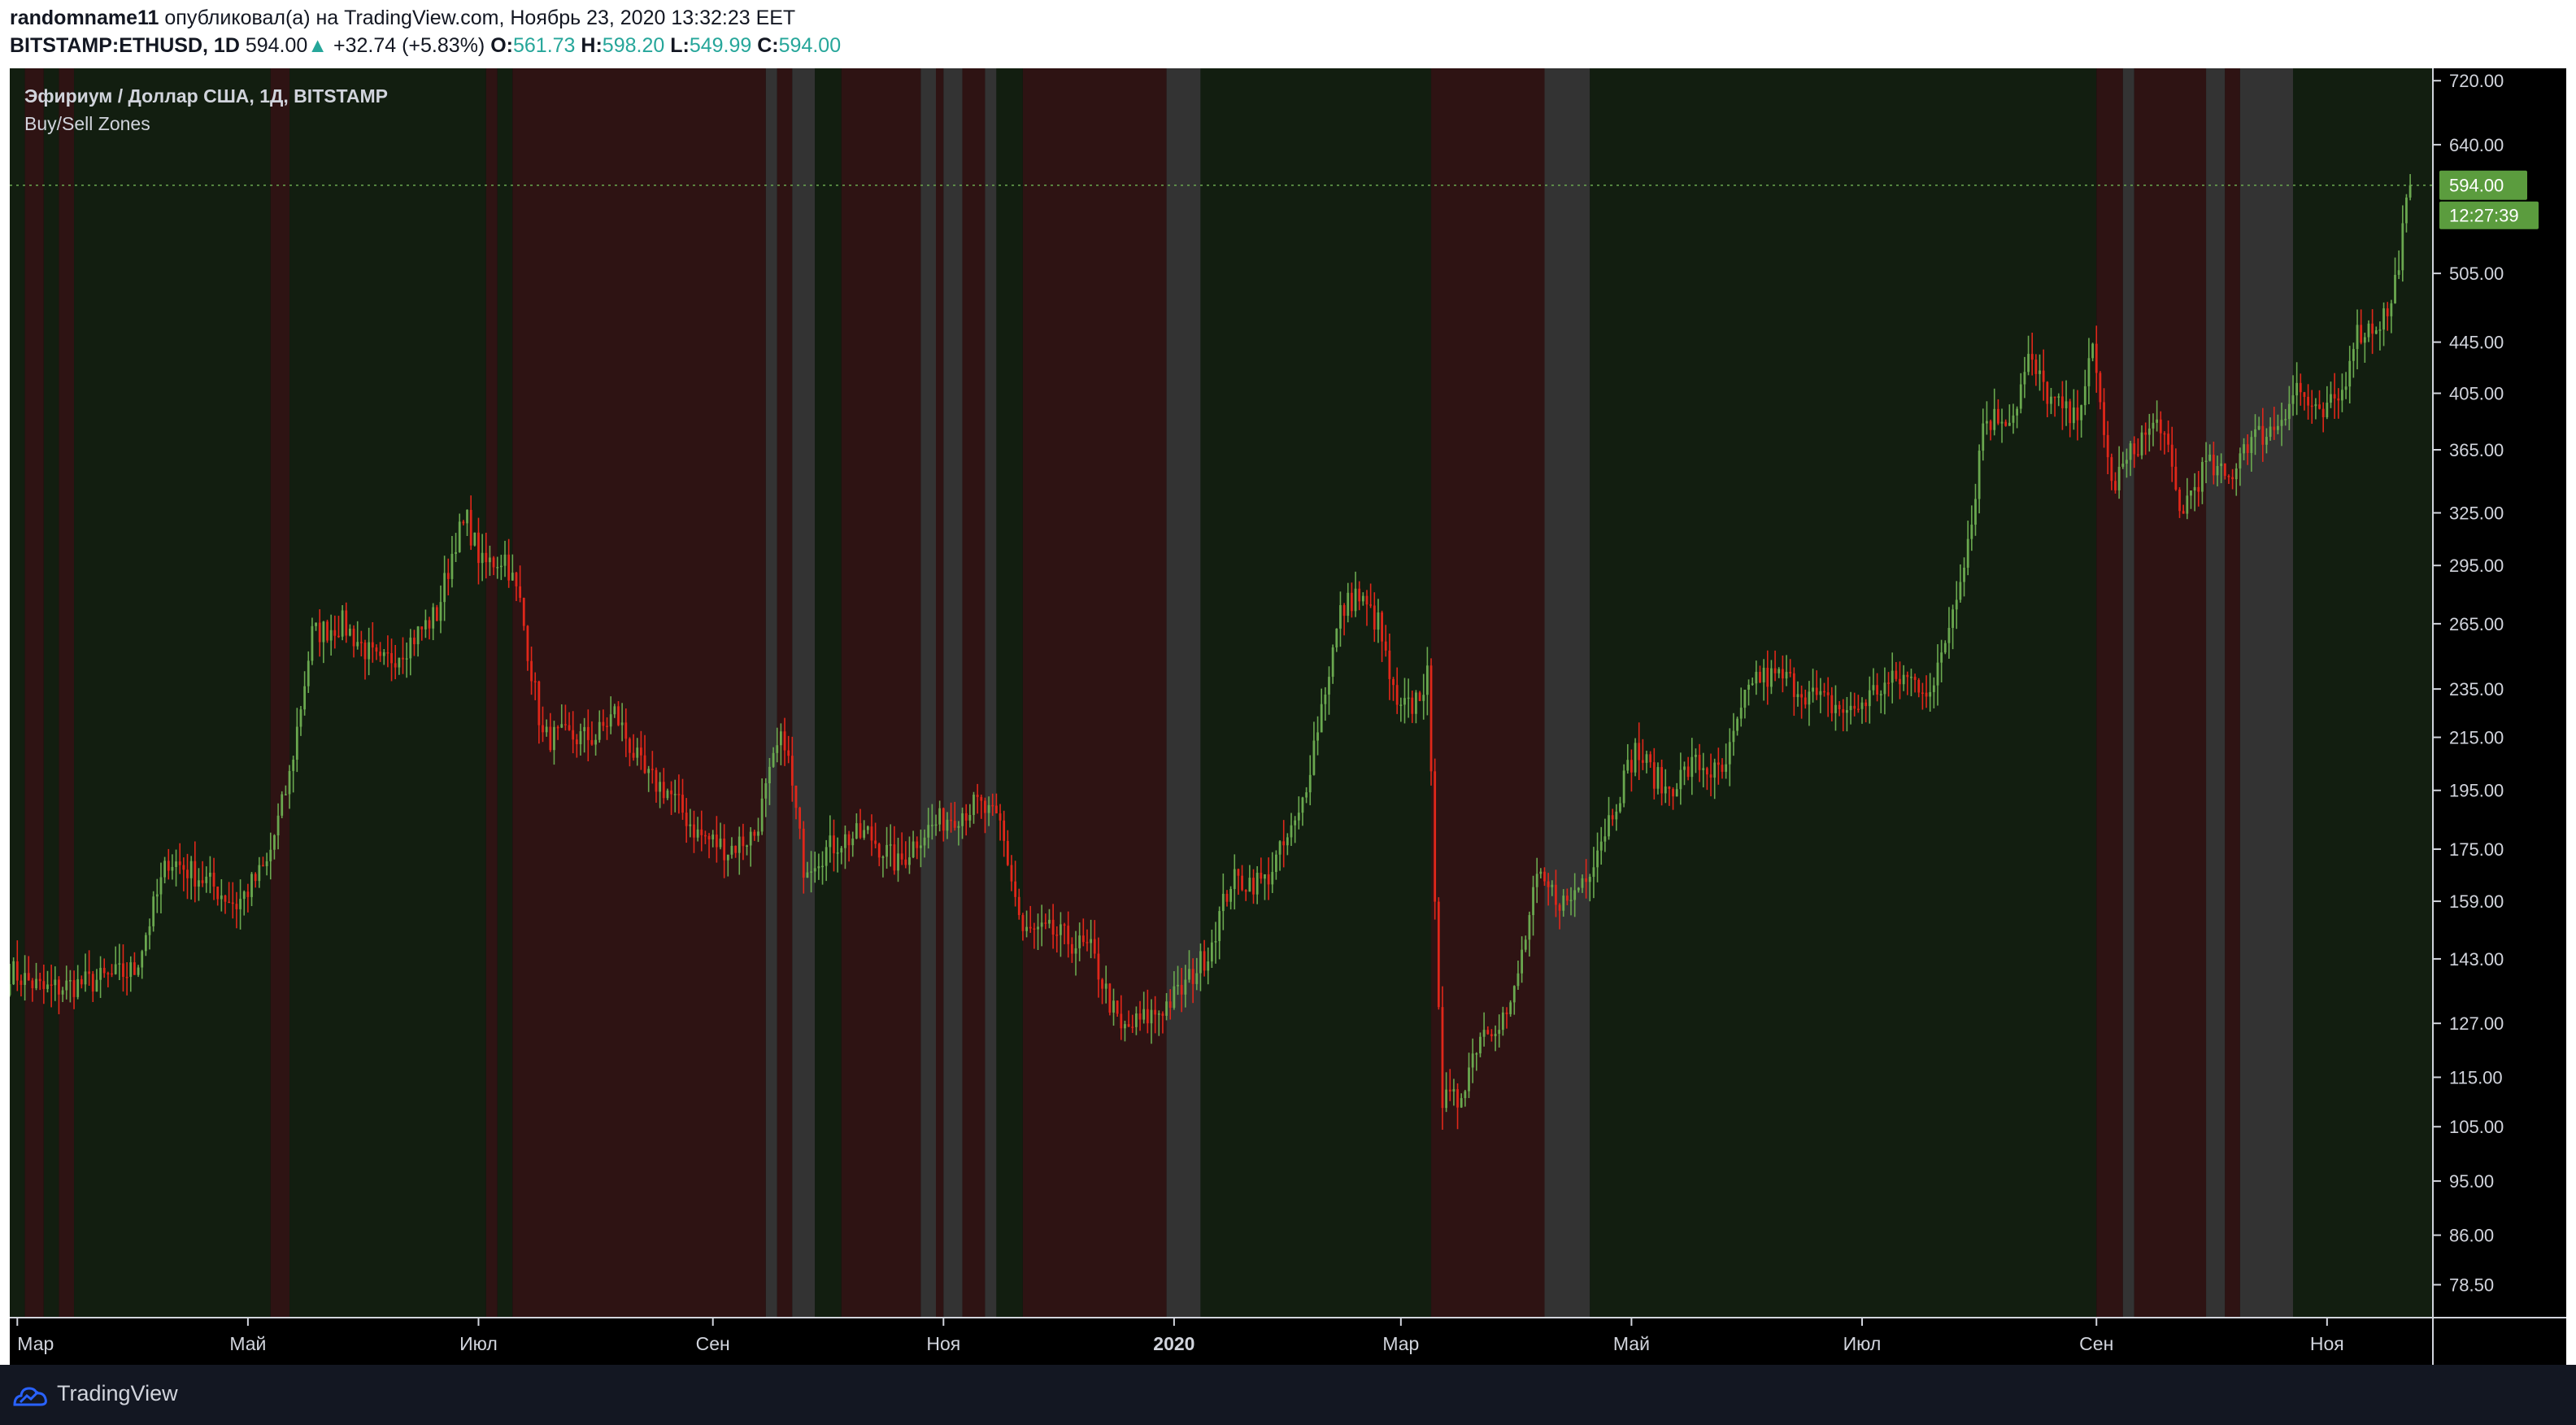 Image resolution: width=2576 pixels, height=1425 pixels. I want to click on tradingview-logo: TradingView, so click(95, 1393).